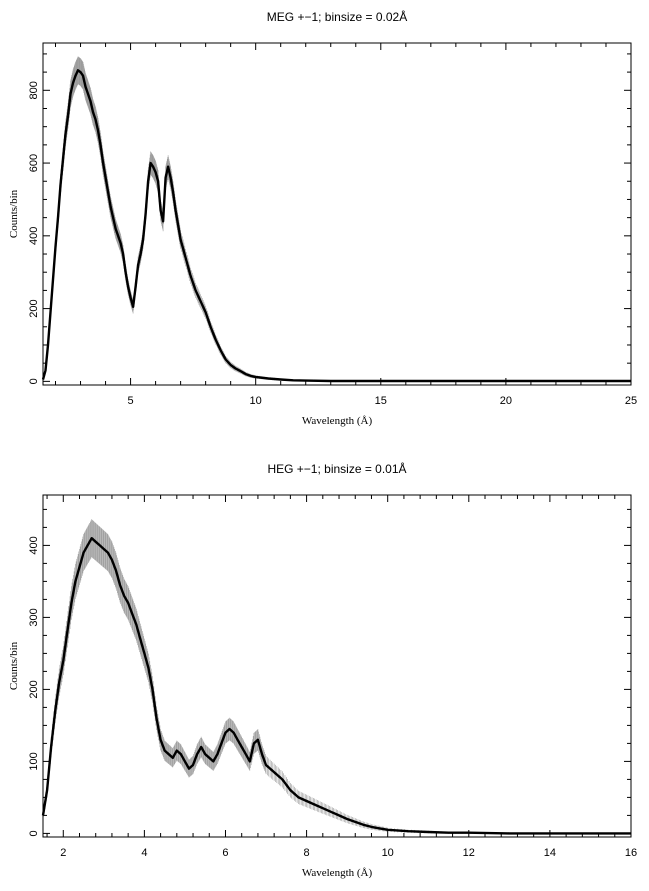 The image size is (649, 891). I want to click on x-tick-label: 12, so click(469, 853).